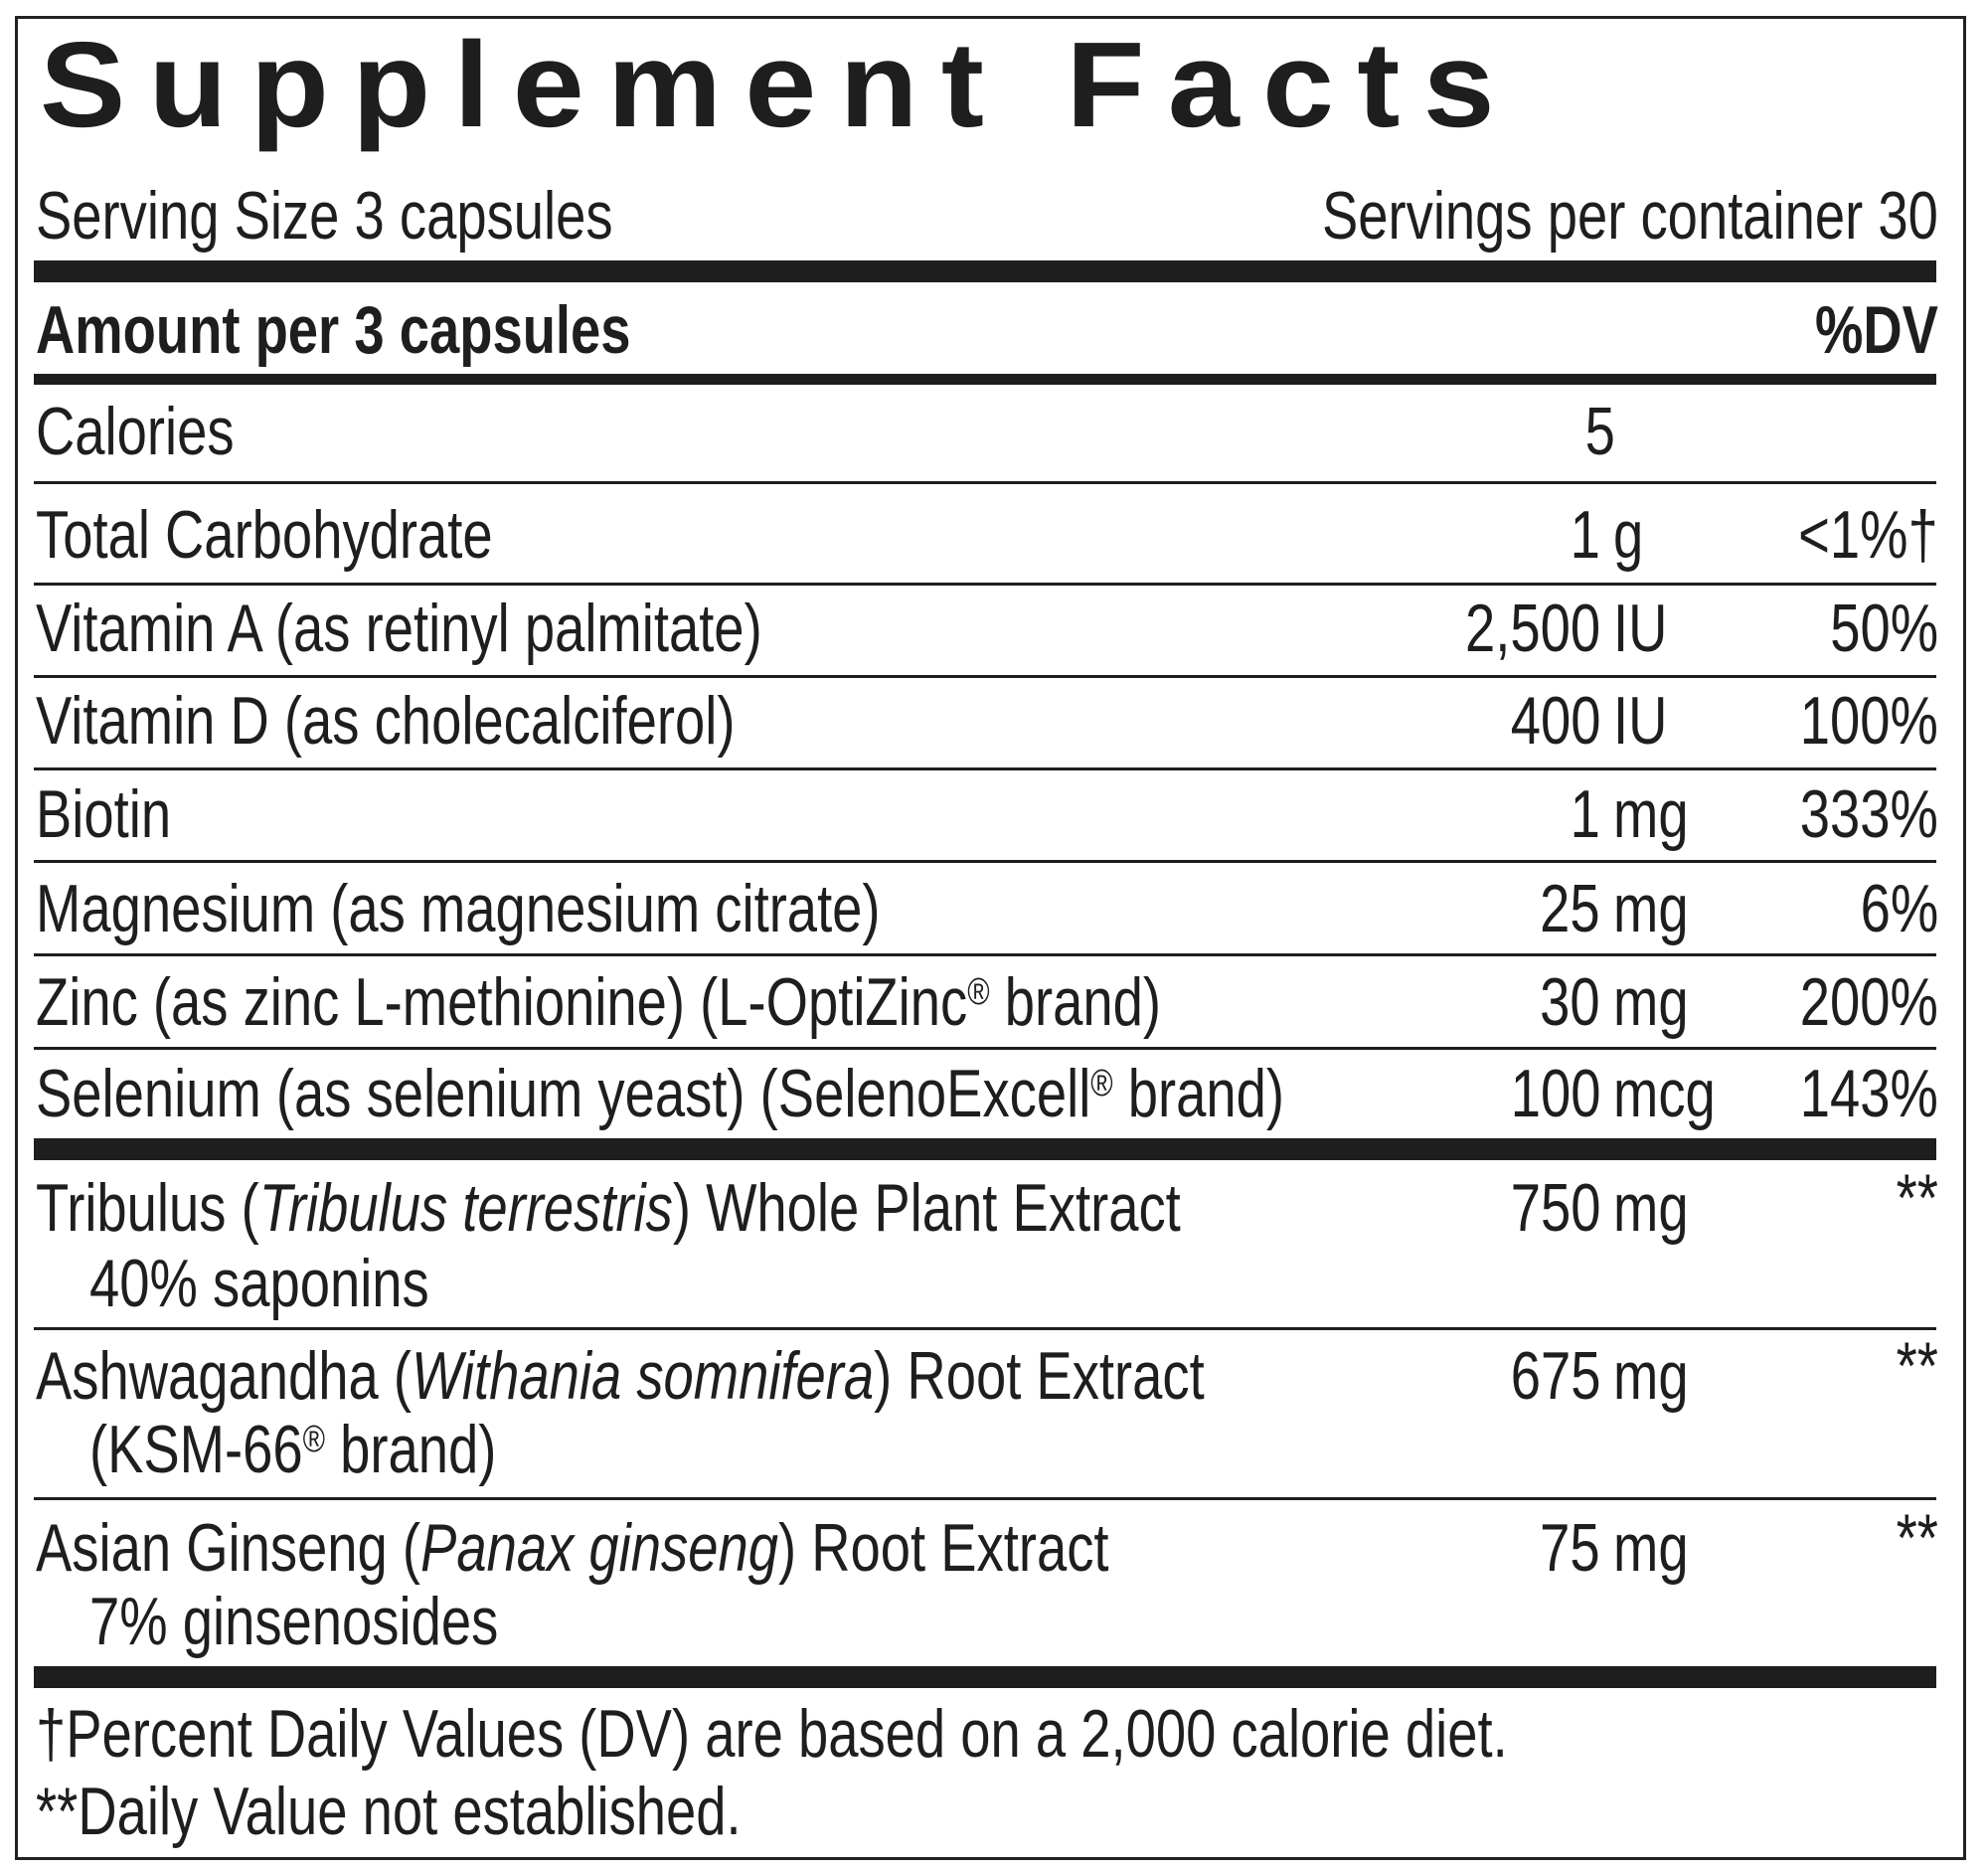 This screenshot has width=1988, height=1870. What do you see at coordinates (333, 330) in the screenshot?
I see `amount-header: Amount per 3 capsules` at bounding box center [333, 330].